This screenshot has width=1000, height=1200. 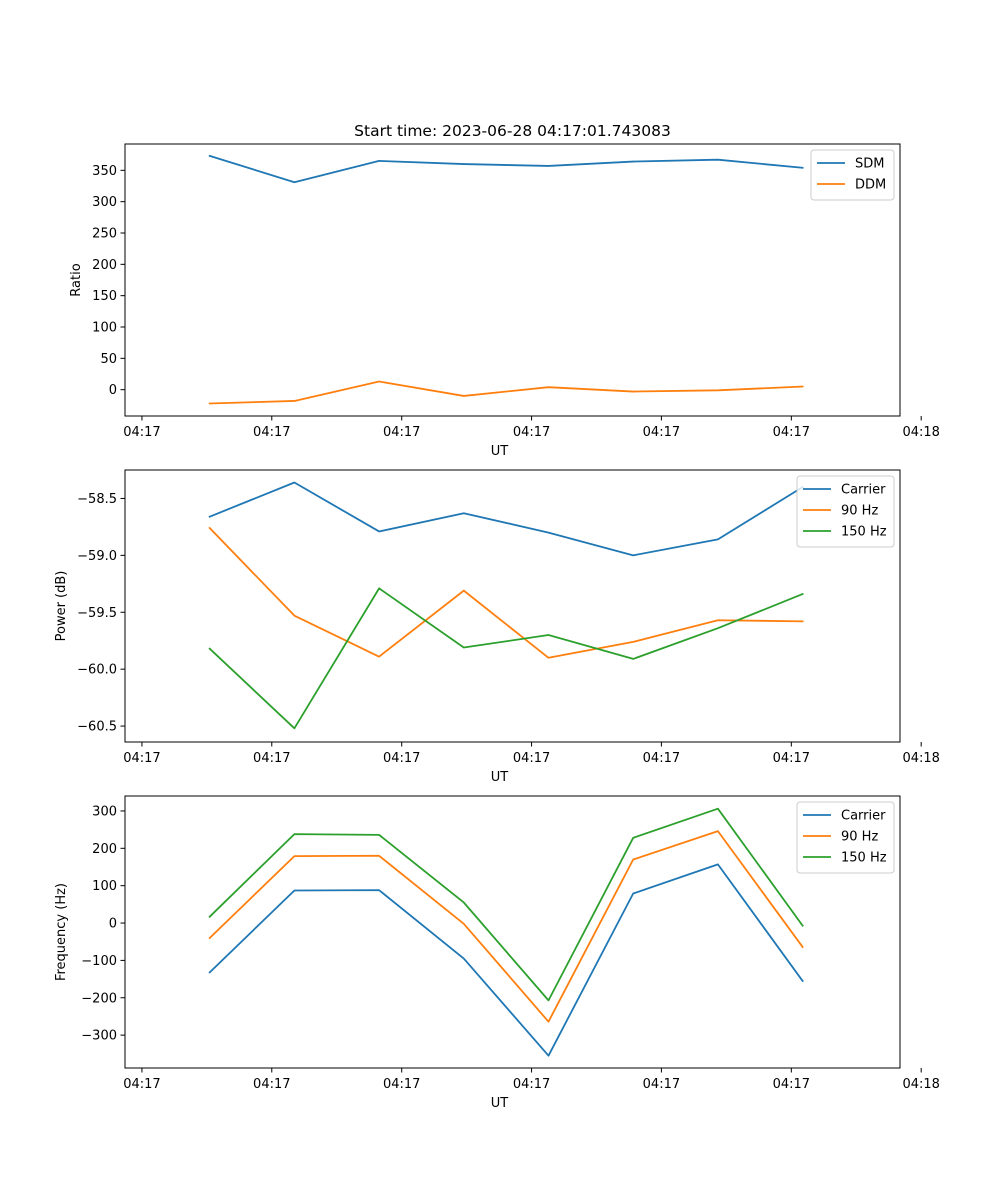 I want to click on chart-title: Start time: 2023-06-28 04:17:01.743083, so click(x=512, y=131).